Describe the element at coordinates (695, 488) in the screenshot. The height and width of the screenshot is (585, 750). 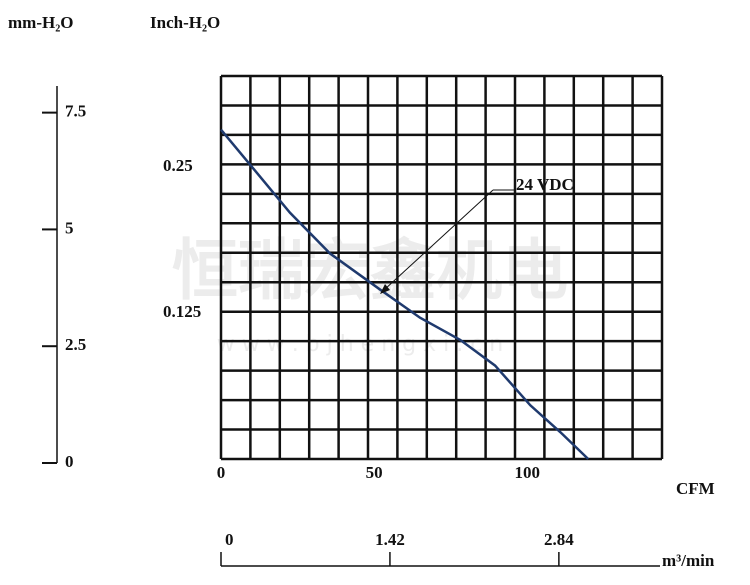
I see `x-axis-title: CFM` at that location.